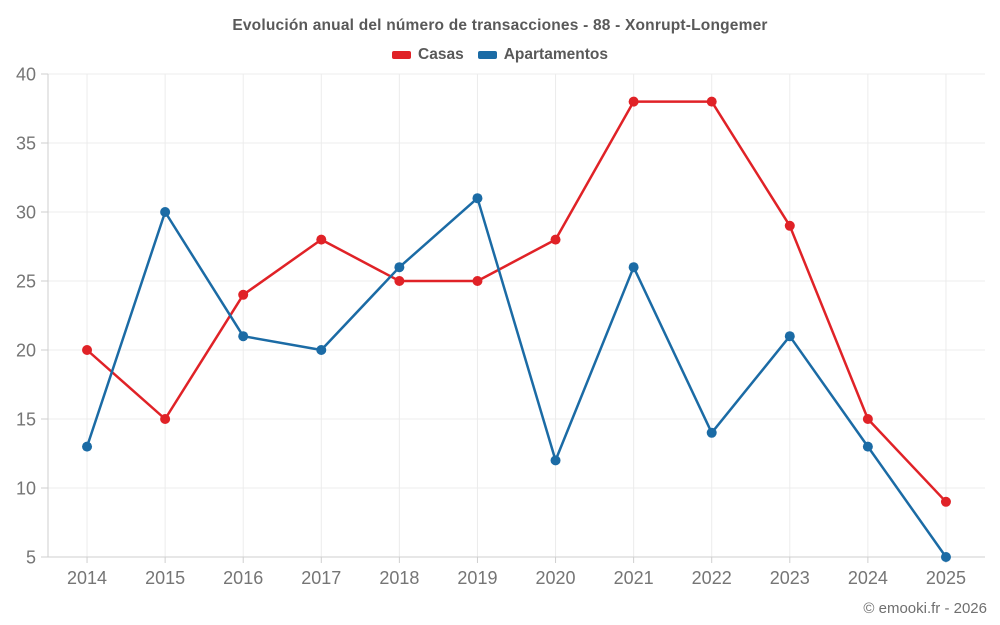 The height and width of the screenshot is (625, 1000). I want to click on data-point-apartamentos-2023, so click(789, 336).